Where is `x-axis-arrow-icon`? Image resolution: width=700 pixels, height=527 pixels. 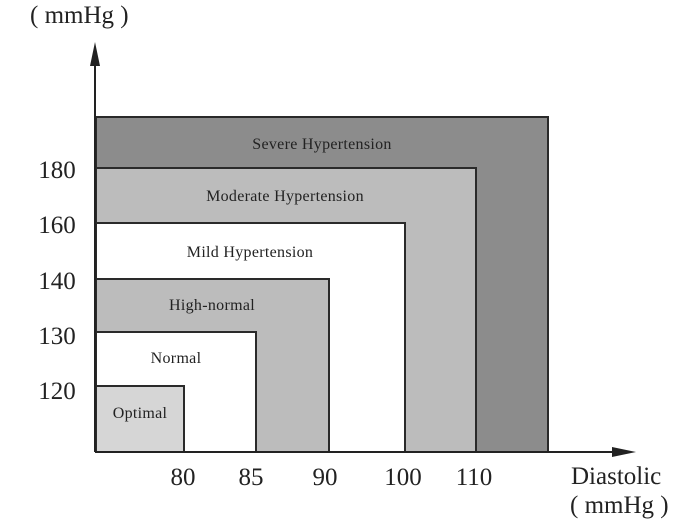
x-axis-arrow-icon is located at coordinates (624, 452).